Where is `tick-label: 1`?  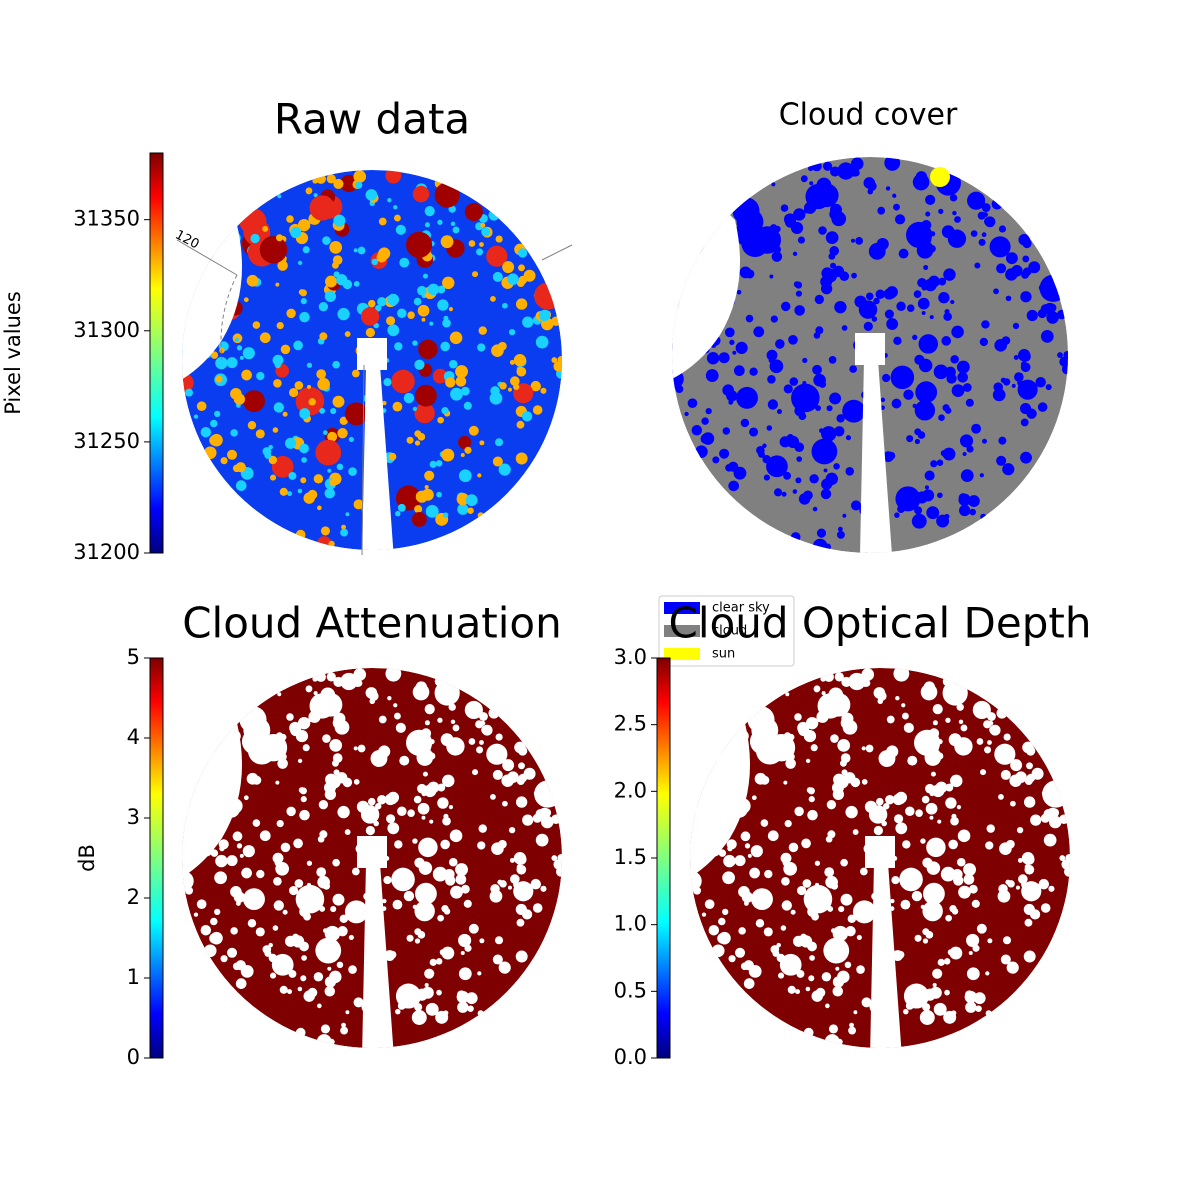
tick-label: 1 is located at coordinates (133, 977).